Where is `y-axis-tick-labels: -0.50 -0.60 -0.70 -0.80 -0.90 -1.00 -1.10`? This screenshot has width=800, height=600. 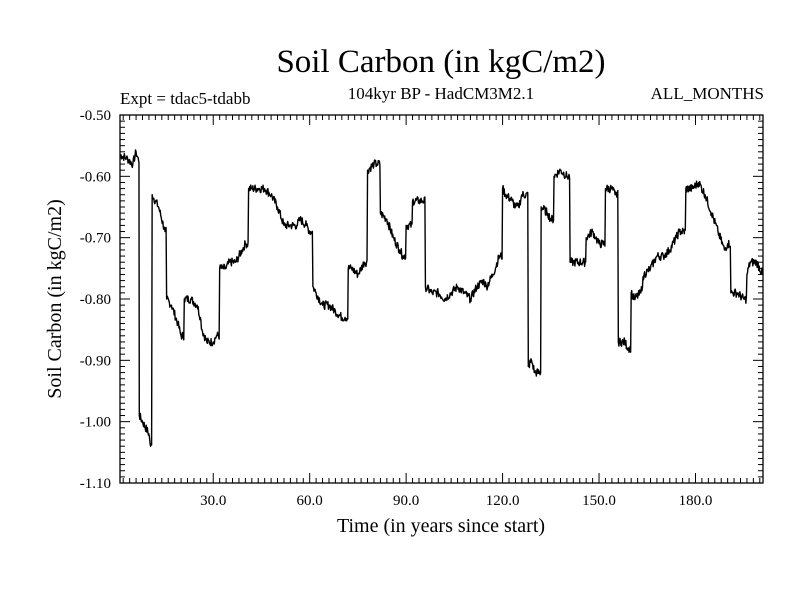
y-axis-tick-labels: -0.50 -0.60 -0.70 -0.80 -0.90 -1.00 -1.10 is located at coordinates (95, 300).